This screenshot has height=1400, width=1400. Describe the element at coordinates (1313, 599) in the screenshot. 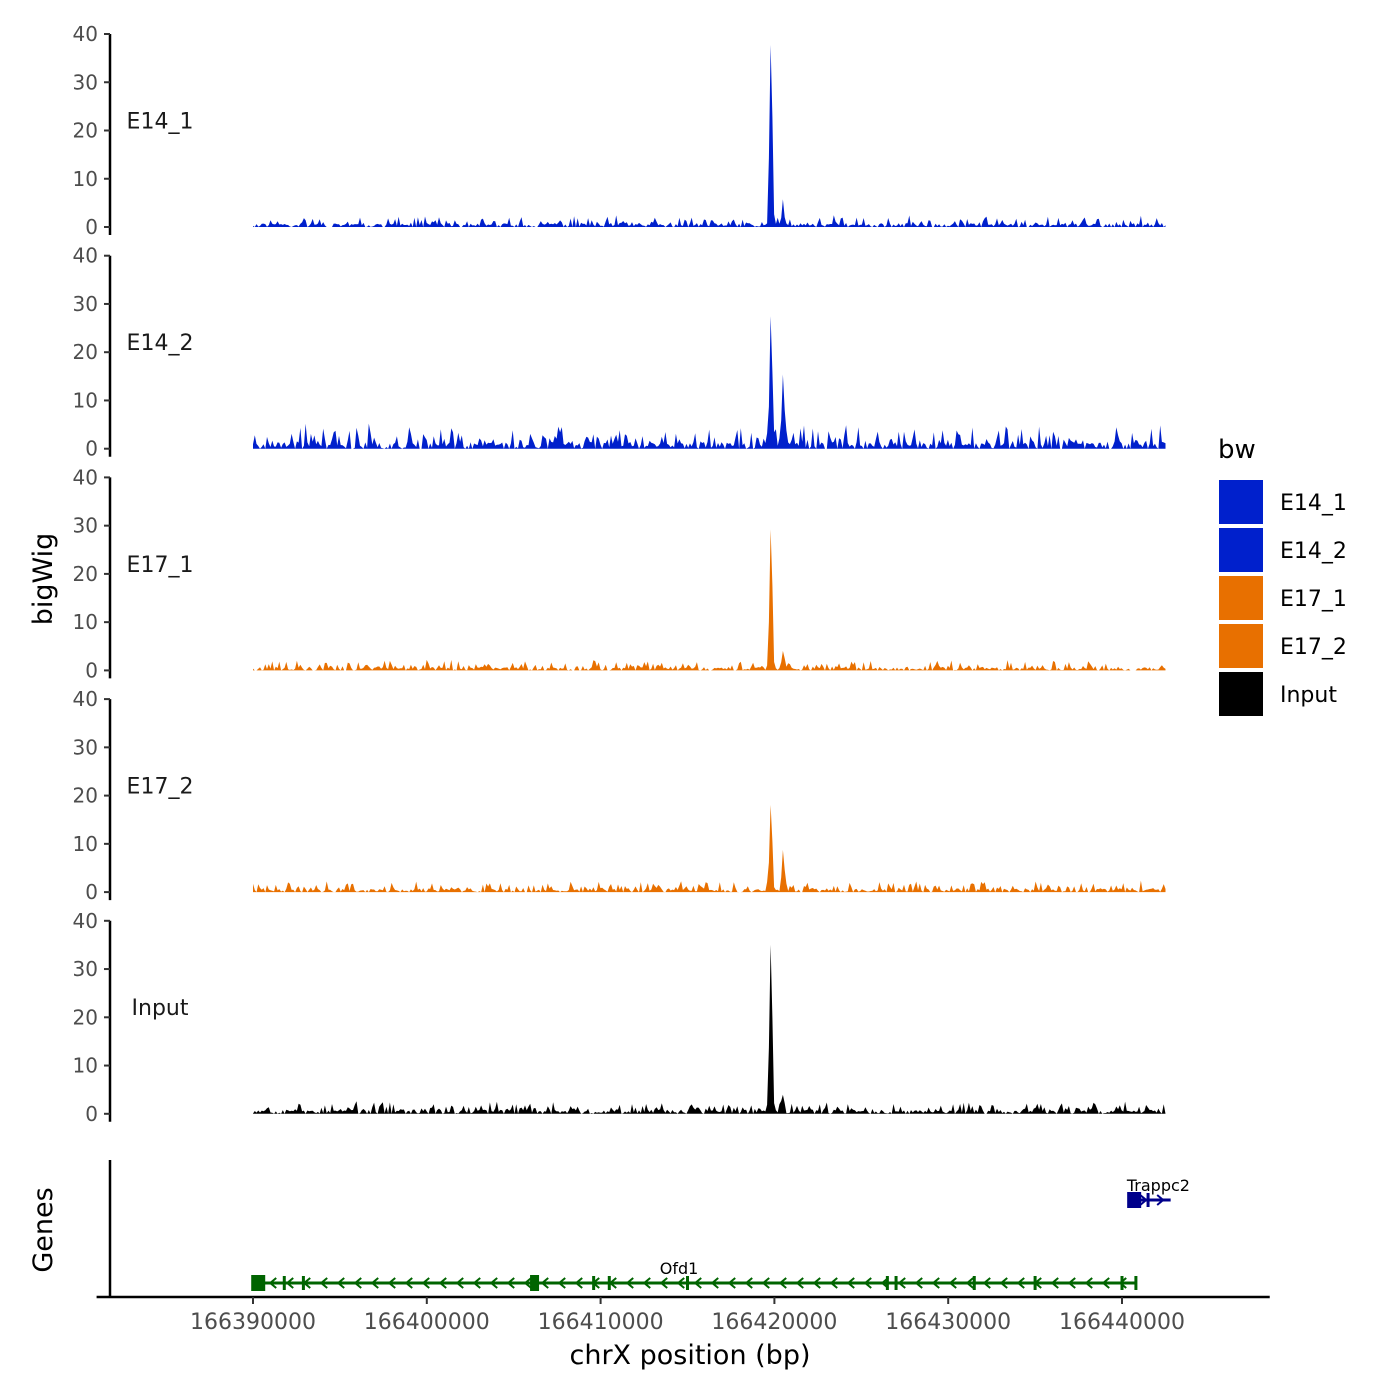

I see `legend-label: E17_1` at that location.